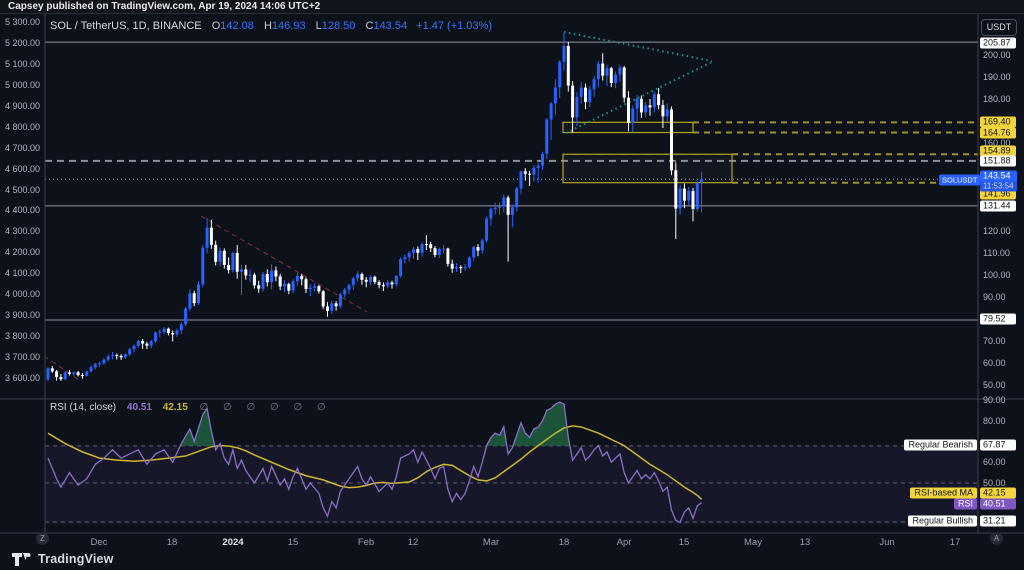  Describe the element at coordinates (76, 559) in the screenshot. I see `tradingview-logo-text: TradingView` at that location.